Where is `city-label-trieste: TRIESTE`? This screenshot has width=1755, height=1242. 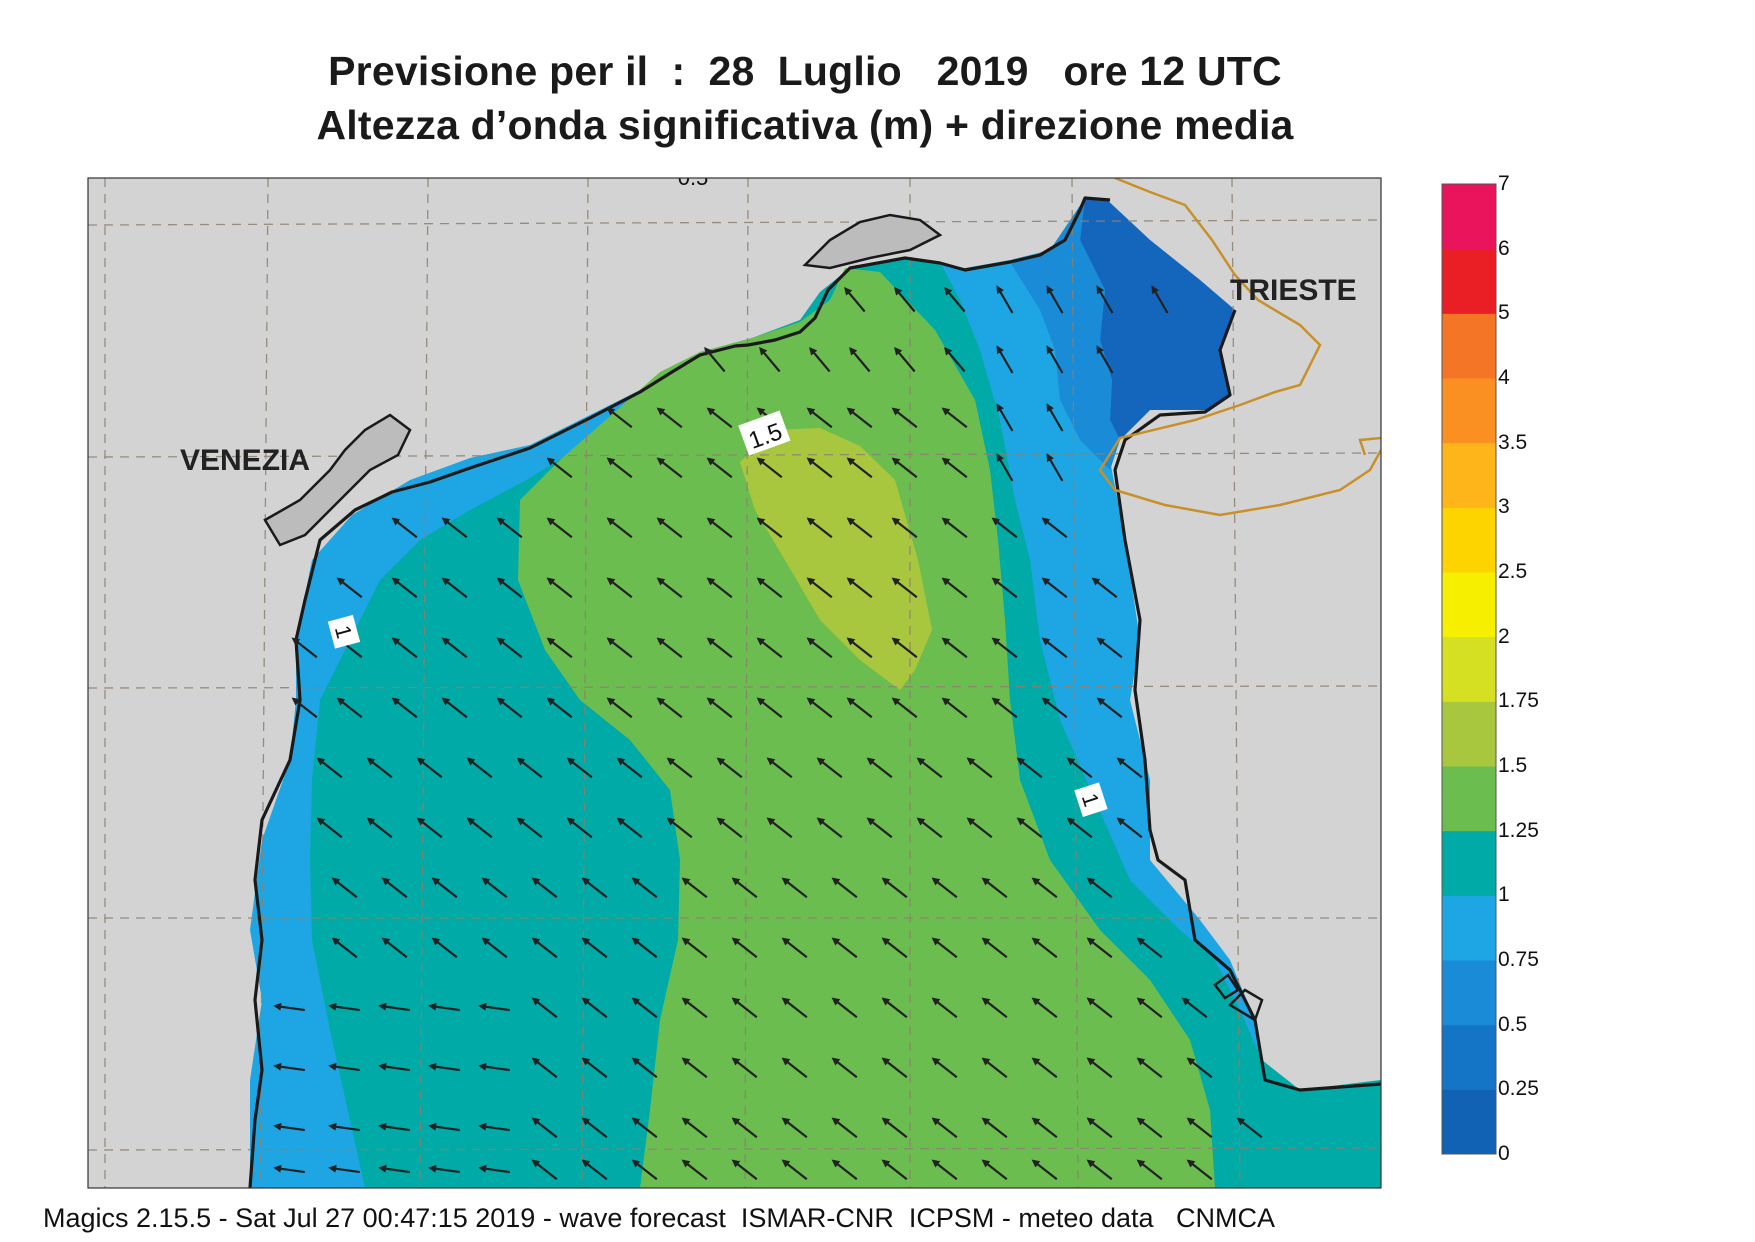 city-label-trieste: TRIESTE is located at coordinates (1293, 290).